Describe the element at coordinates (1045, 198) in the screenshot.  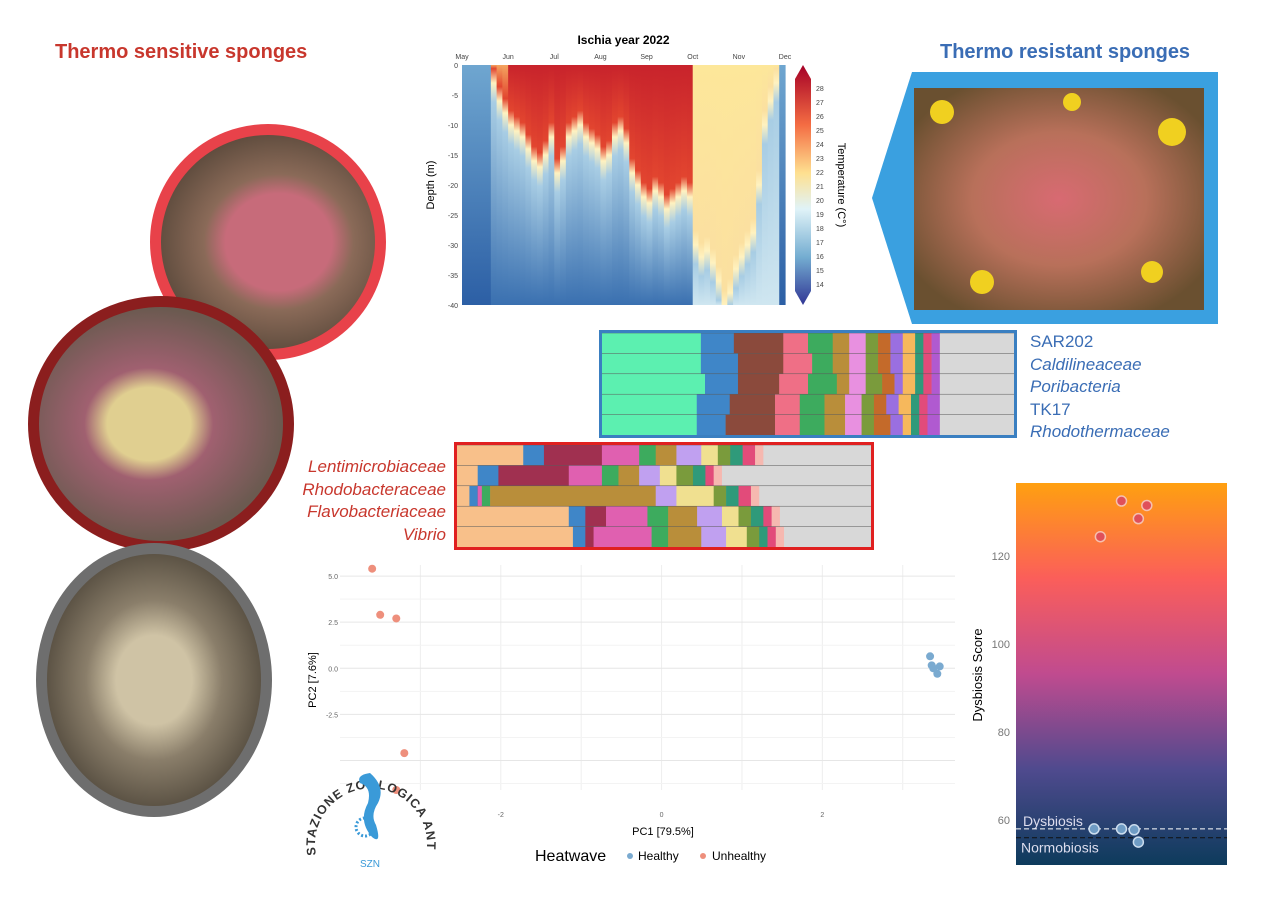
I see `resistant-sponge-photo` at that location.